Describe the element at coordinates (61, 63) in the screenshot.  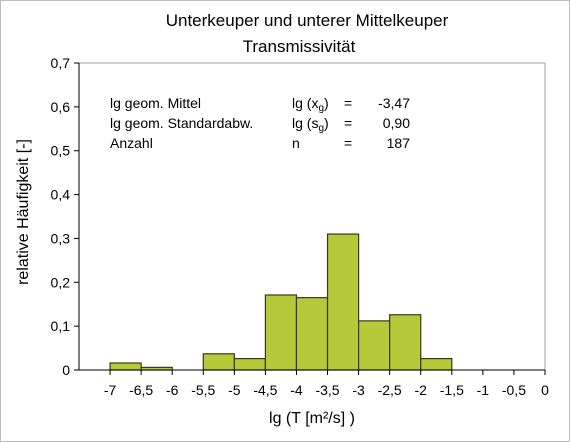
I see `y-tick-label: 0,7` at that location.